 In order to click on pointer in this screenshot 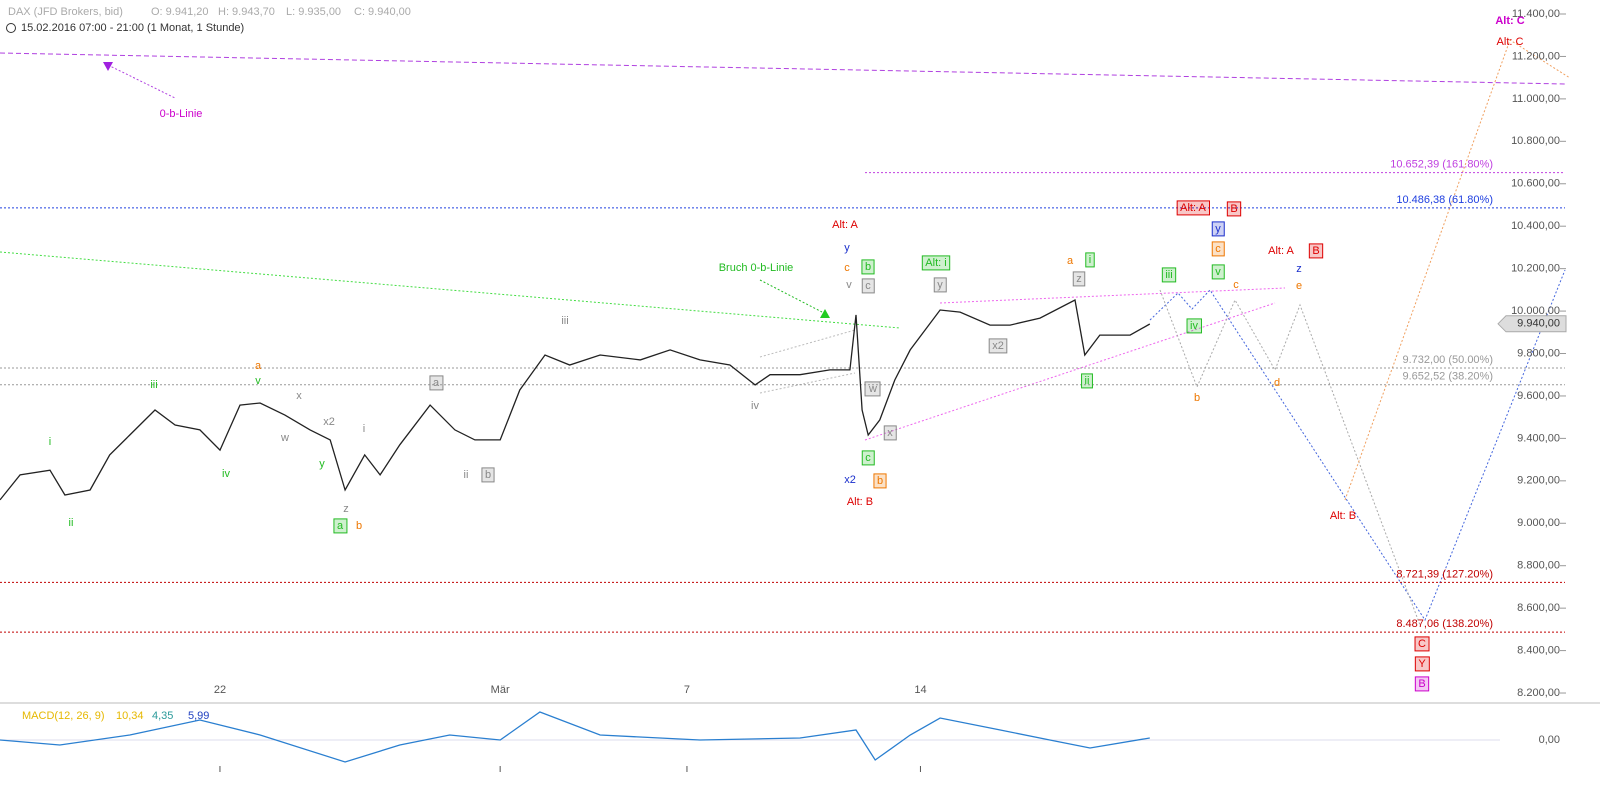, I will do `click(141, 81)`.